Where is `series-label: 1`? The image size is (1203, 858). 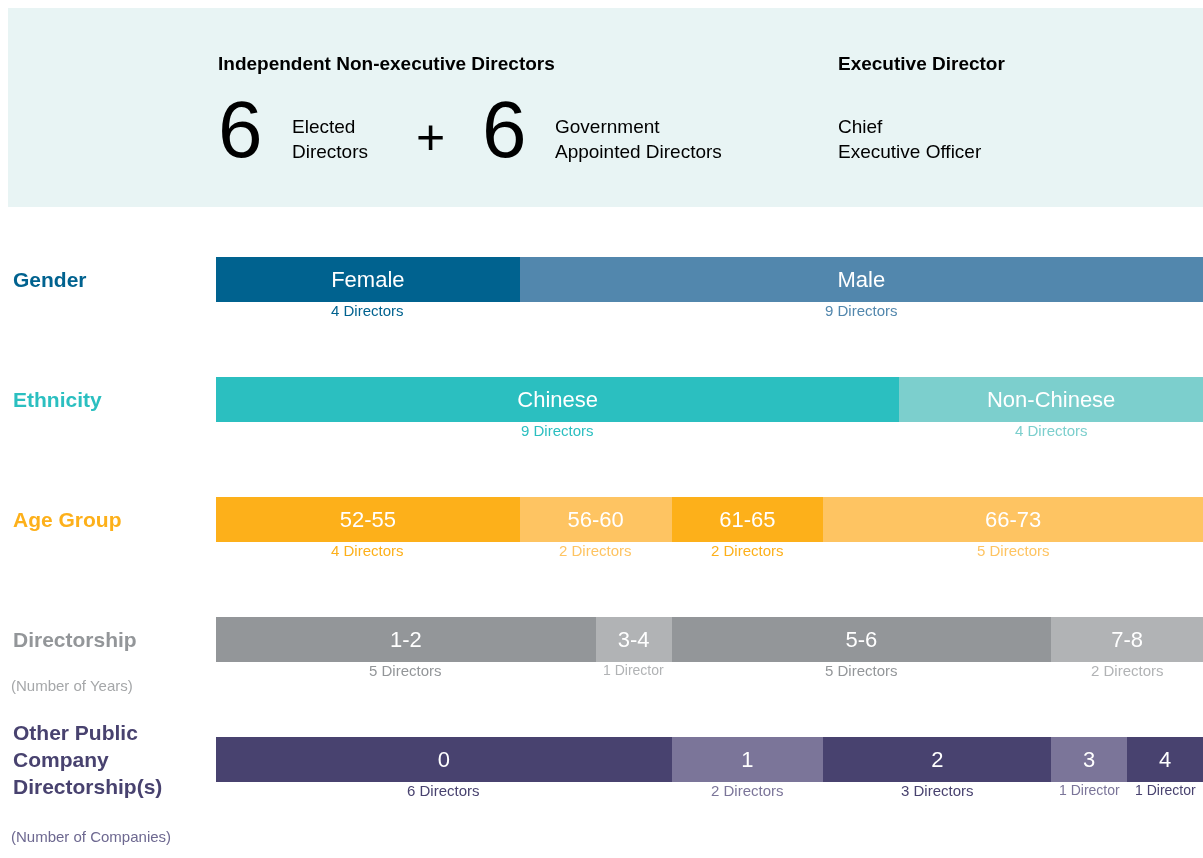
series-label: 1 is located at coordinates (747, 759).